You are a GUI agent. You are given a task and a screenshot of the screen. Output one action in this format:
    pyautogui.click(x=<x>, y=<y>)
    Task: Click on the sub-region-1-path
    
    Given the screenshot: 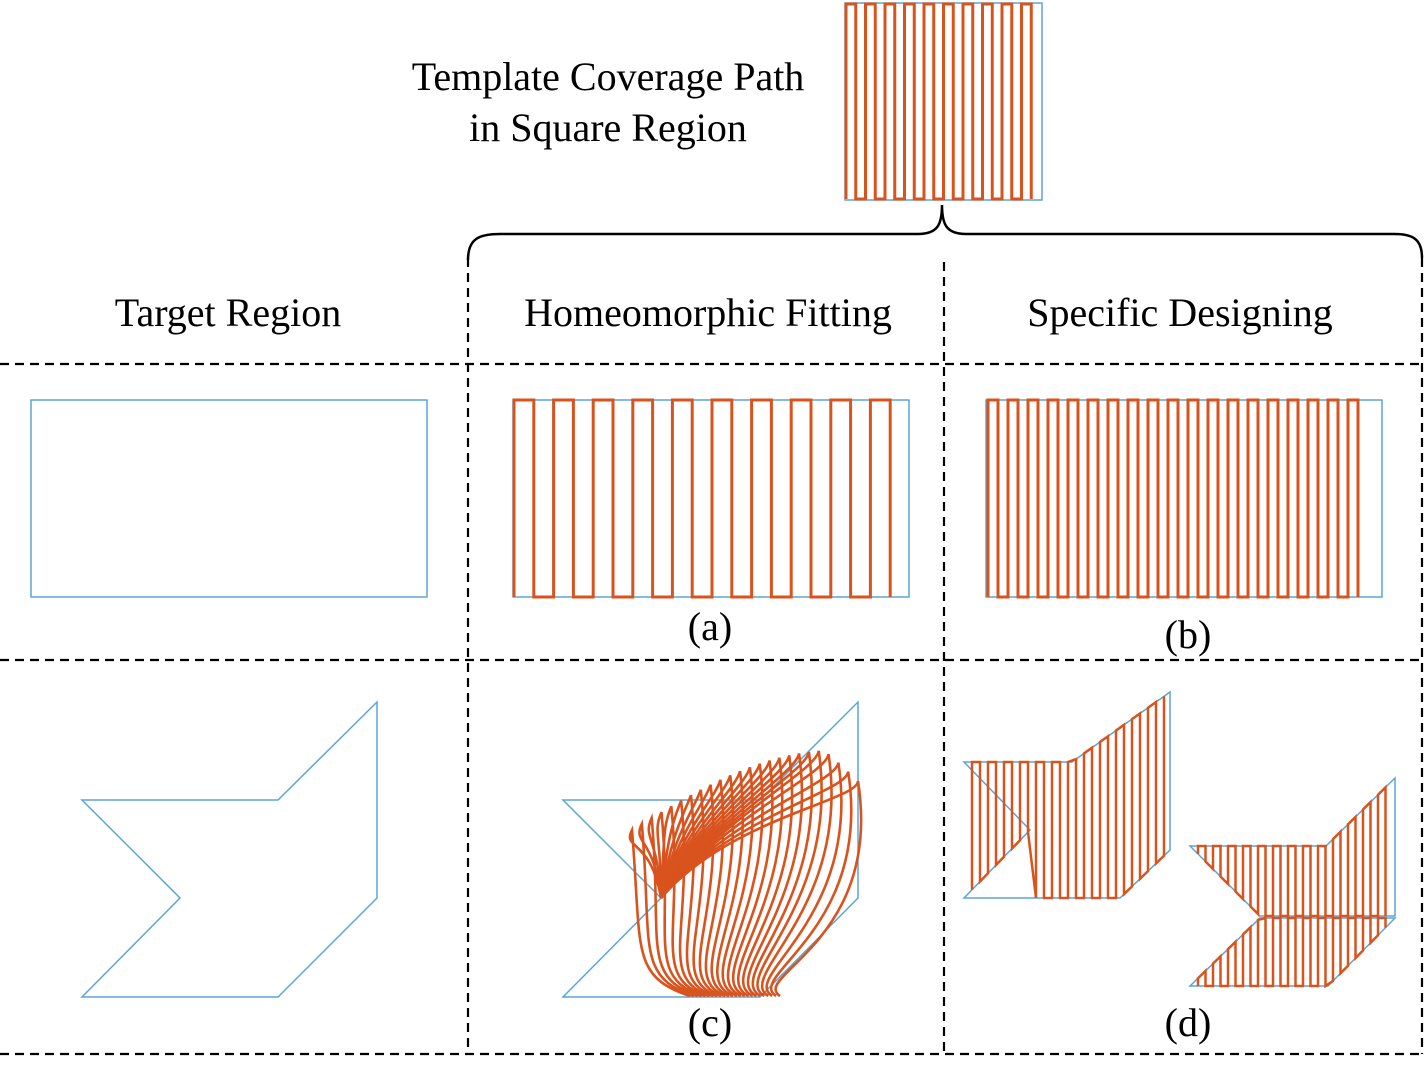 What is the action you would take?
    pyautogui.click(x=1068, y=798)
    